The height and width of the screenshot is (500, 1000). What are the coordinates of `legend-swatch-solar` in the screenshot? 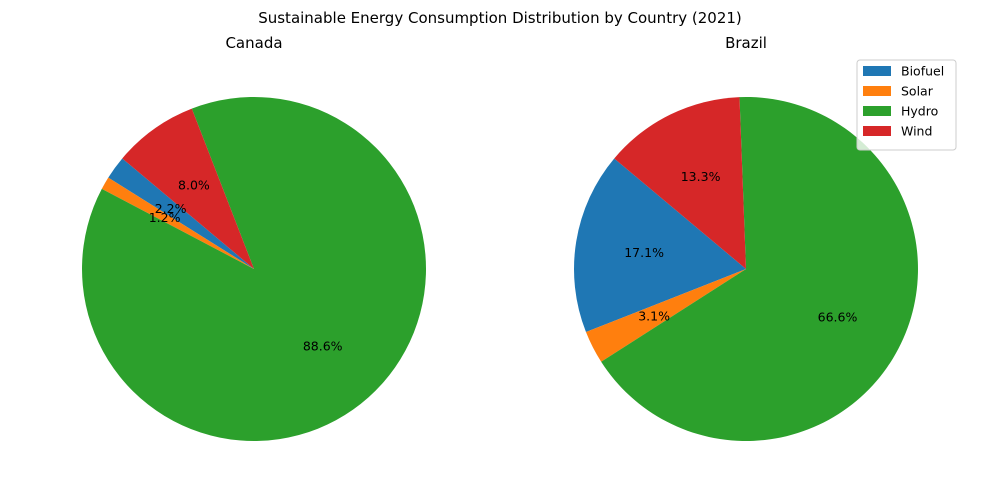 It's located at (877, 91).